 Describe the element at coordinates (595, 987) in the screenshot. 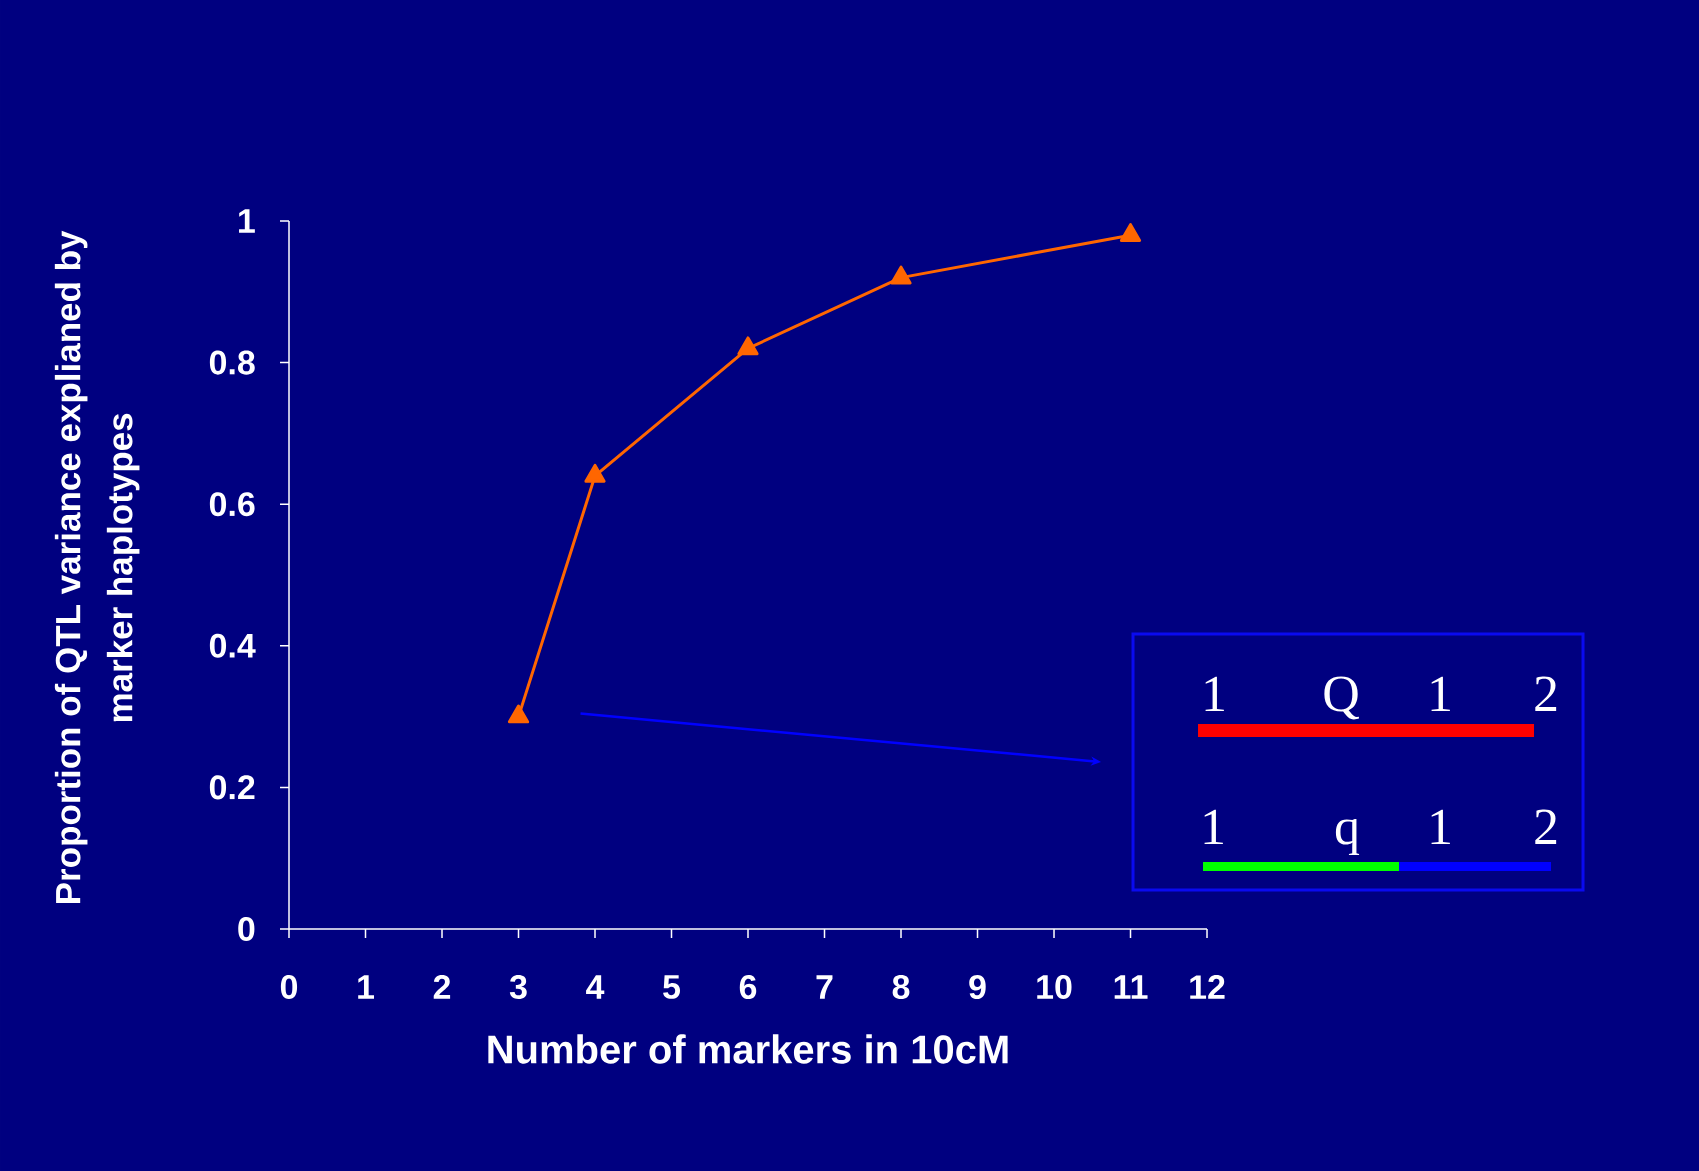

I see `x-tick-label: 4` at that location.